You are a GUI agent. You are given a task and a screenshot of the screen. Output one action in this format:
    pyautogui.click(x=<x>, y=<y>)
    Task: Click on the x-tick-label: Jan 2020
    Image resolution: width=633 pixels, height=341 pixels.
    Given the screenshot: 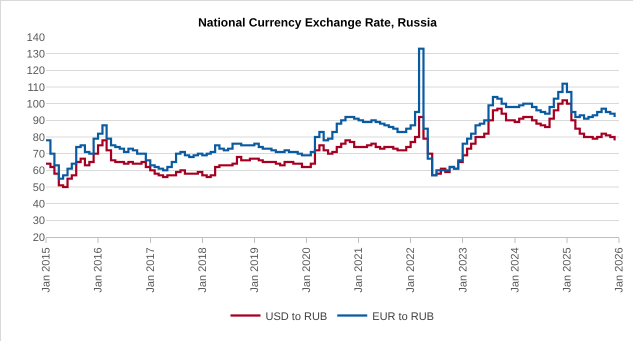 What is the action you would take?
    pyautogui.click(x=306, y=270)
    